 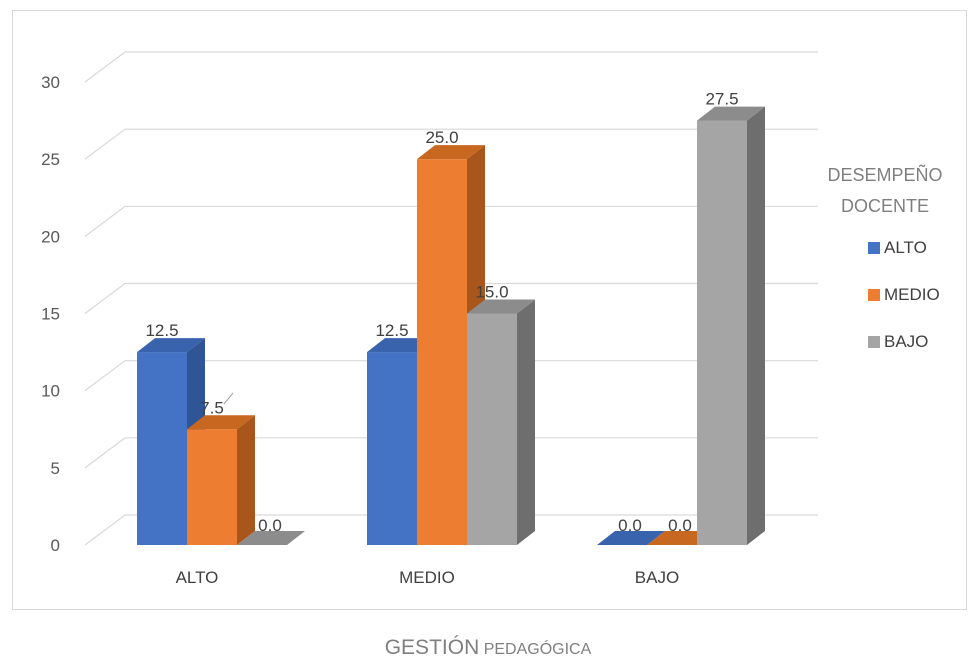 What do you see at coordinates (50, 314) in the screenshot?
I see `y-tick-label: 15` at bounding box center [50, 314].